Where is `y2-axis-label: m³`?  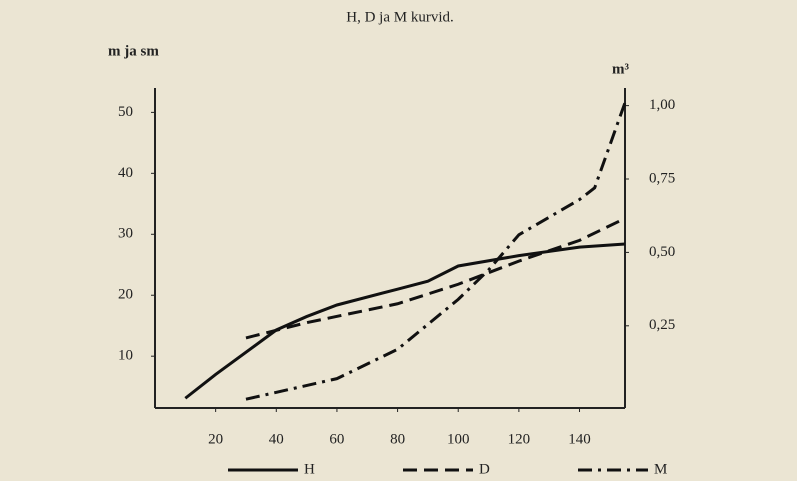 y2-axis-label: m³ is located at coordinates (620, 69).